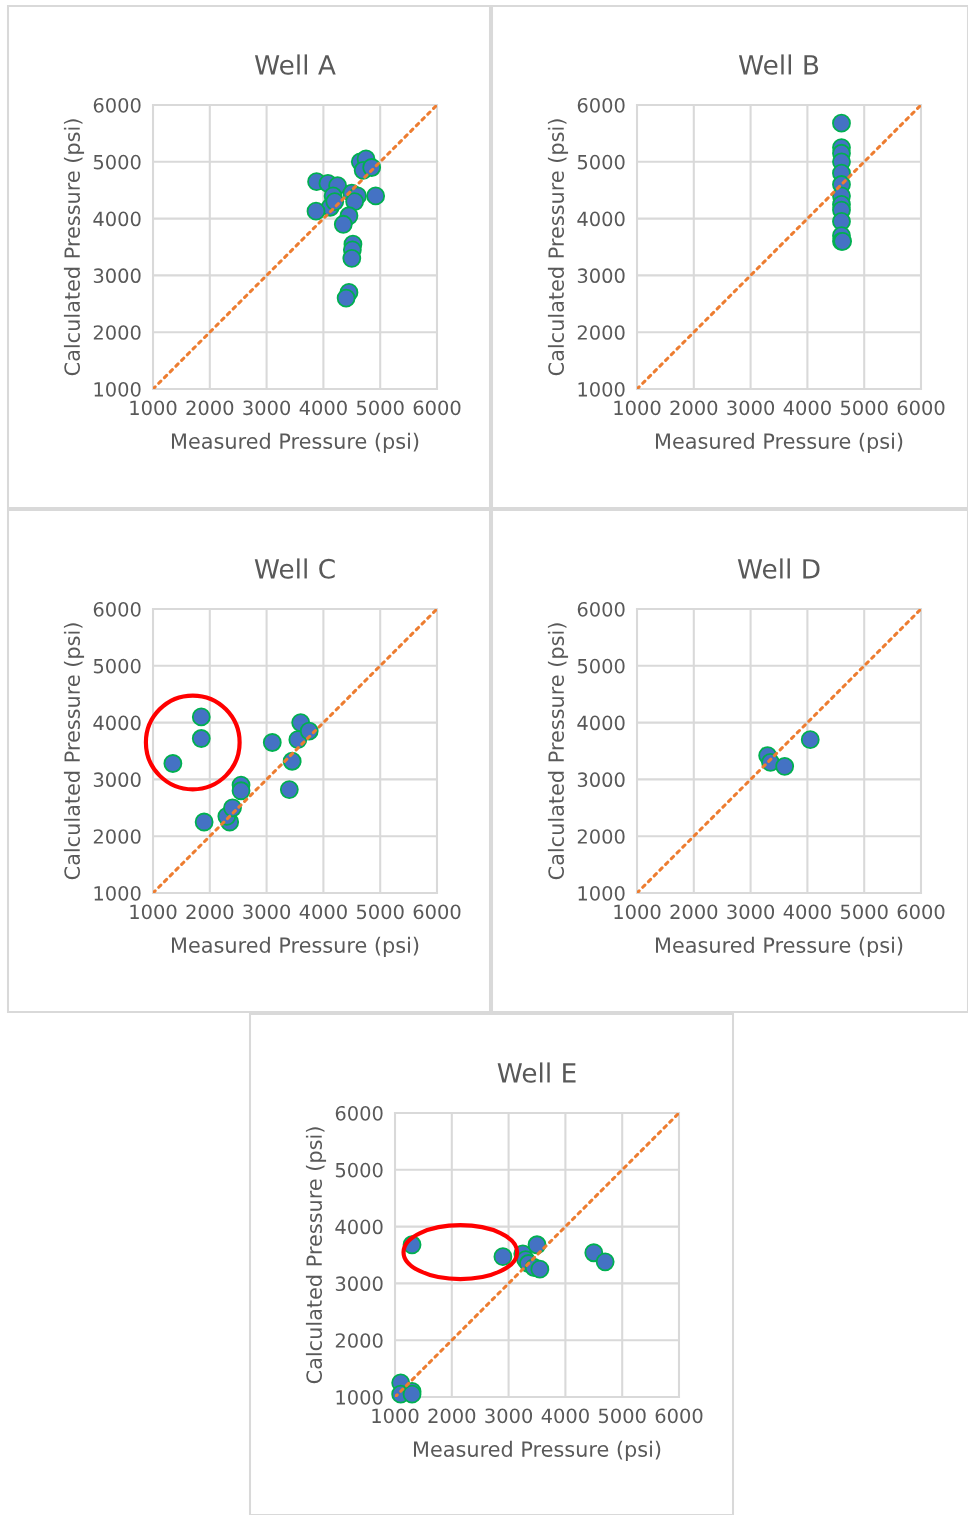 This screenshot has height=1515, width=968. Describe the element at coordinates (294, 568) in the screenshot. I see `chart-title: Well C` at that location.